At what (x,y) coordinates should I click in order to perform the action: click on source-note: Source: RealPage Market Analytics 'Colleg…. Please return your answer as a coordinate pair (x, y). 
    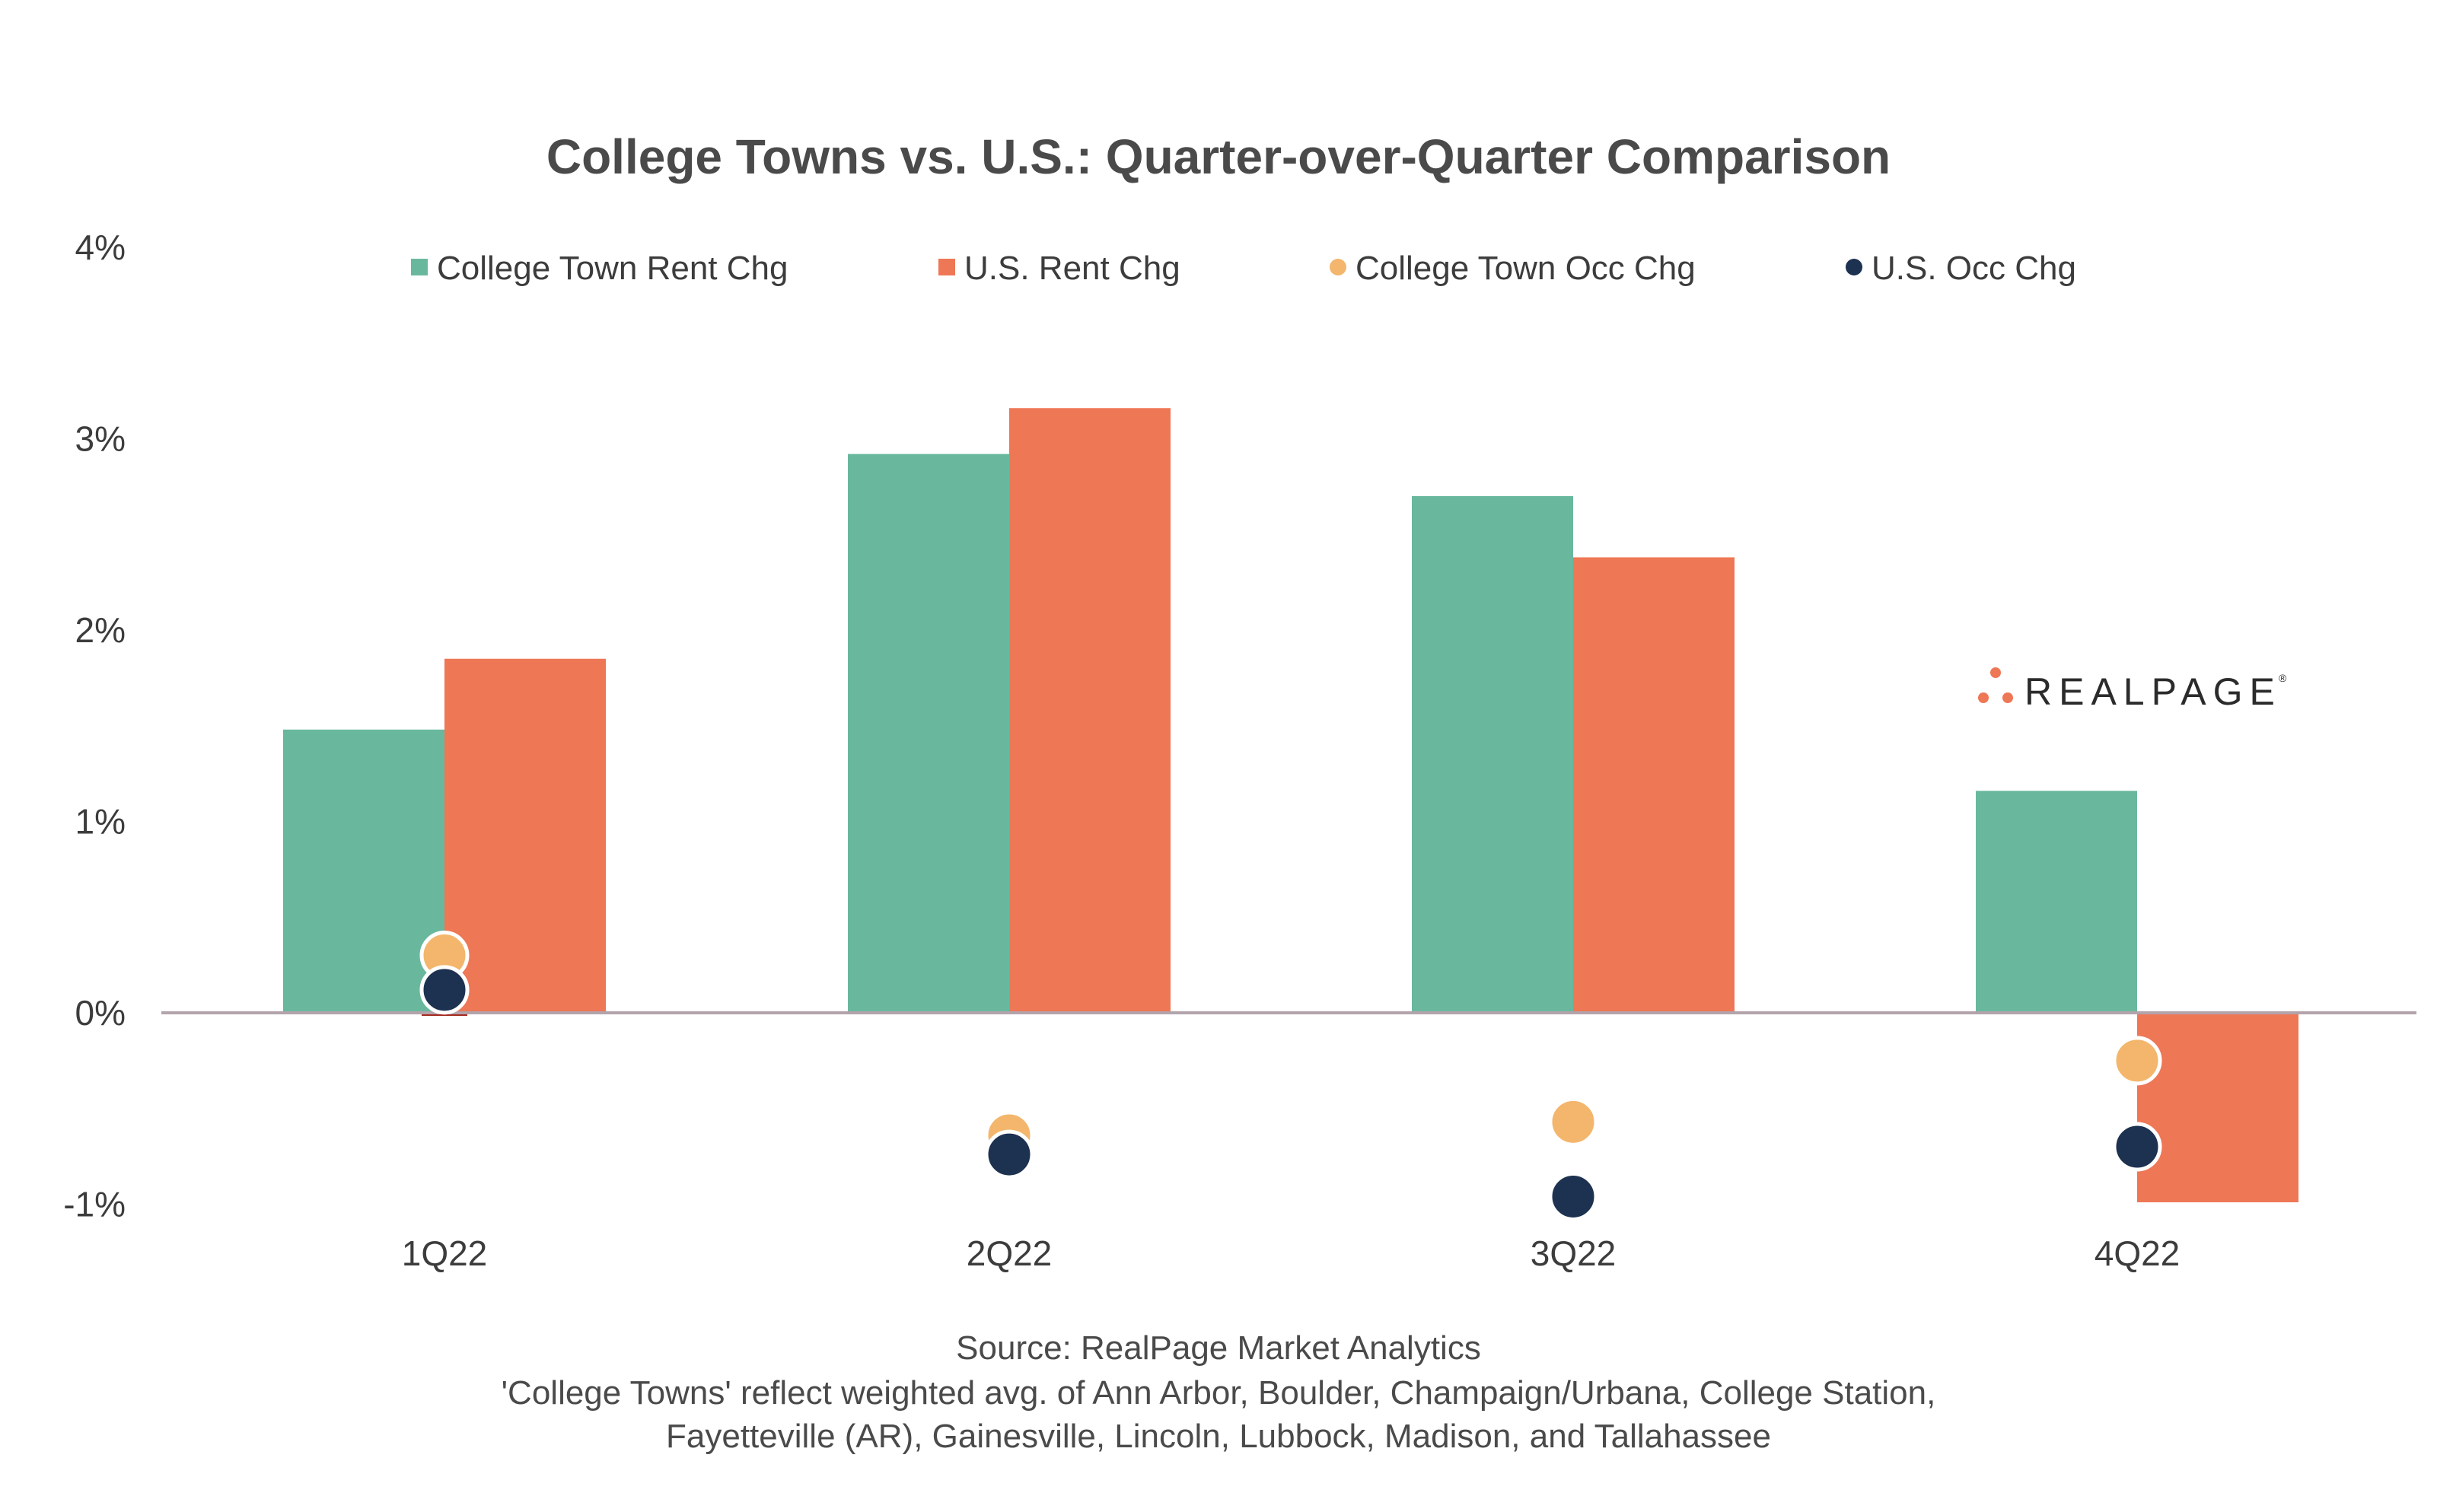
    Looking at the image, I should click on (1219, 1392).